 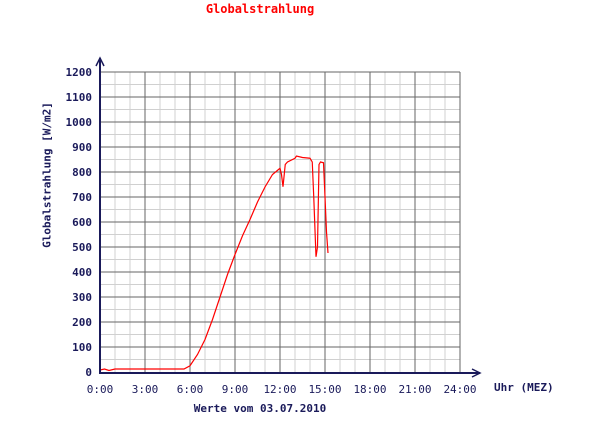 What do you see at coordinates (79, 122) in the screenshot?
I see `y-tick-label: 1000` at bounding box center [79, 122].